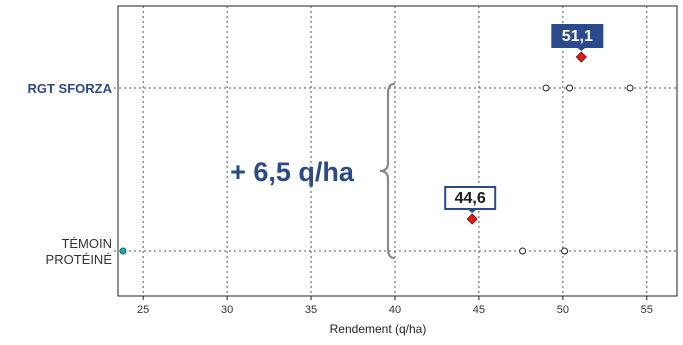 The image size is (683, 345). Describe the element at coordinates (577, 36) in the screenshot. I see `mean-value-label-0: 51,1` at that location.